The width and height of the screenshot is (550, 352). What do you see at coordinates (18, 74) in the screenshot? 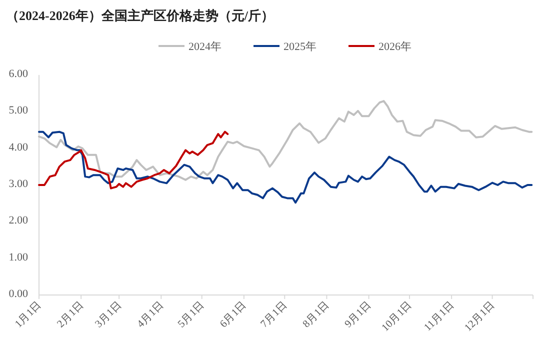
I see `y-tick-label: 6.00` at bounding box center [18, 74].